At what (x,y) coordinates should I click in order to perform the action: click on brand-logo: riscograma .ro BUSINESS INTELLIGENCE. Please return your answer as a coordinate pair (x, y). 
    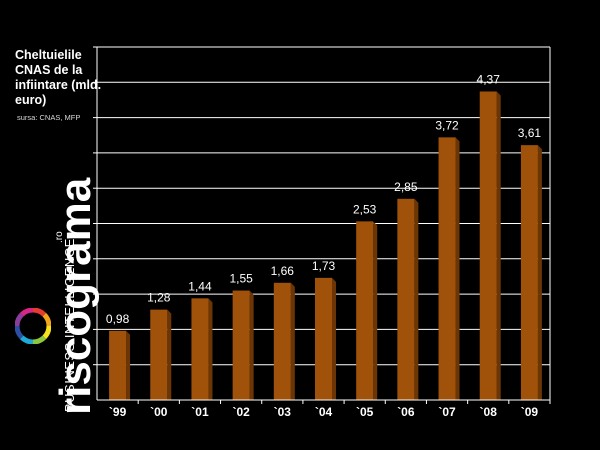
    Looking at the image, I should click on (54, 296).